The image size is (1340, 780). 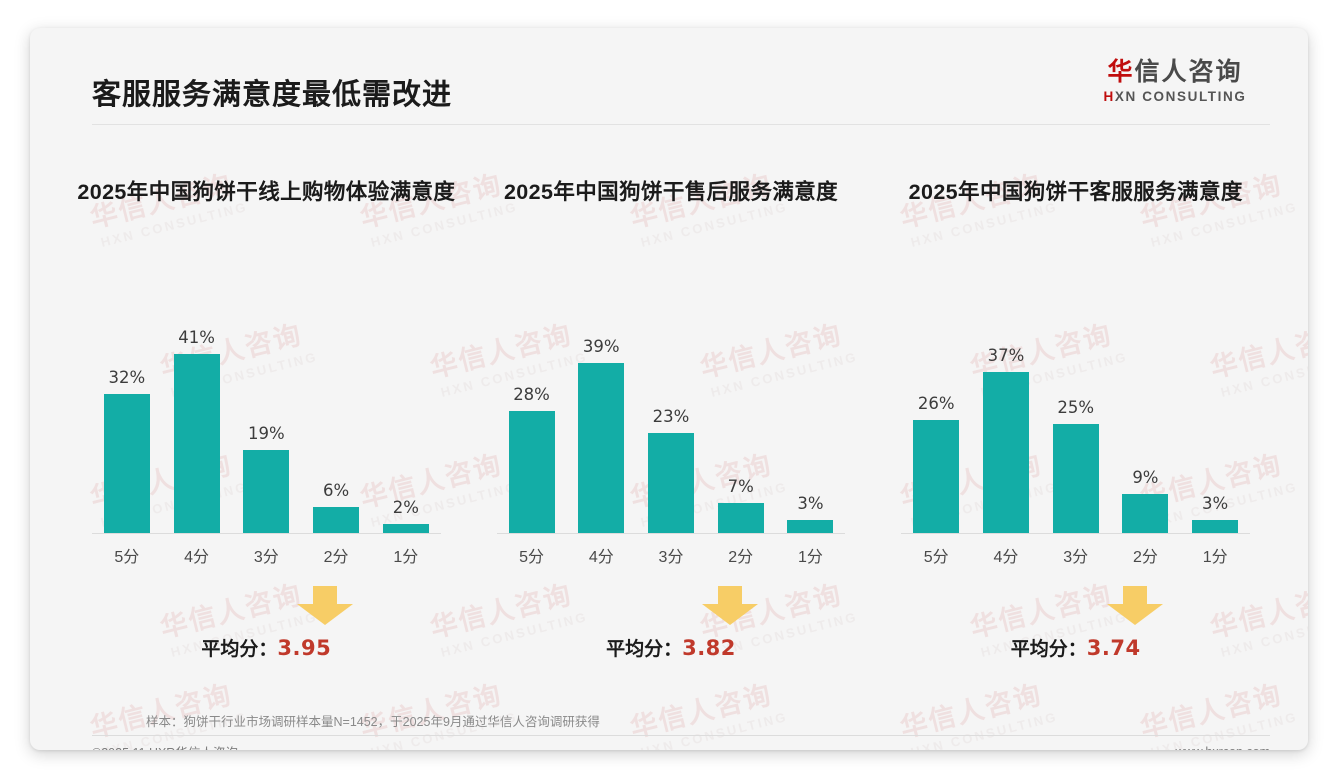 I want to click on bar-slot: 41%, so click(x=197, y=408).